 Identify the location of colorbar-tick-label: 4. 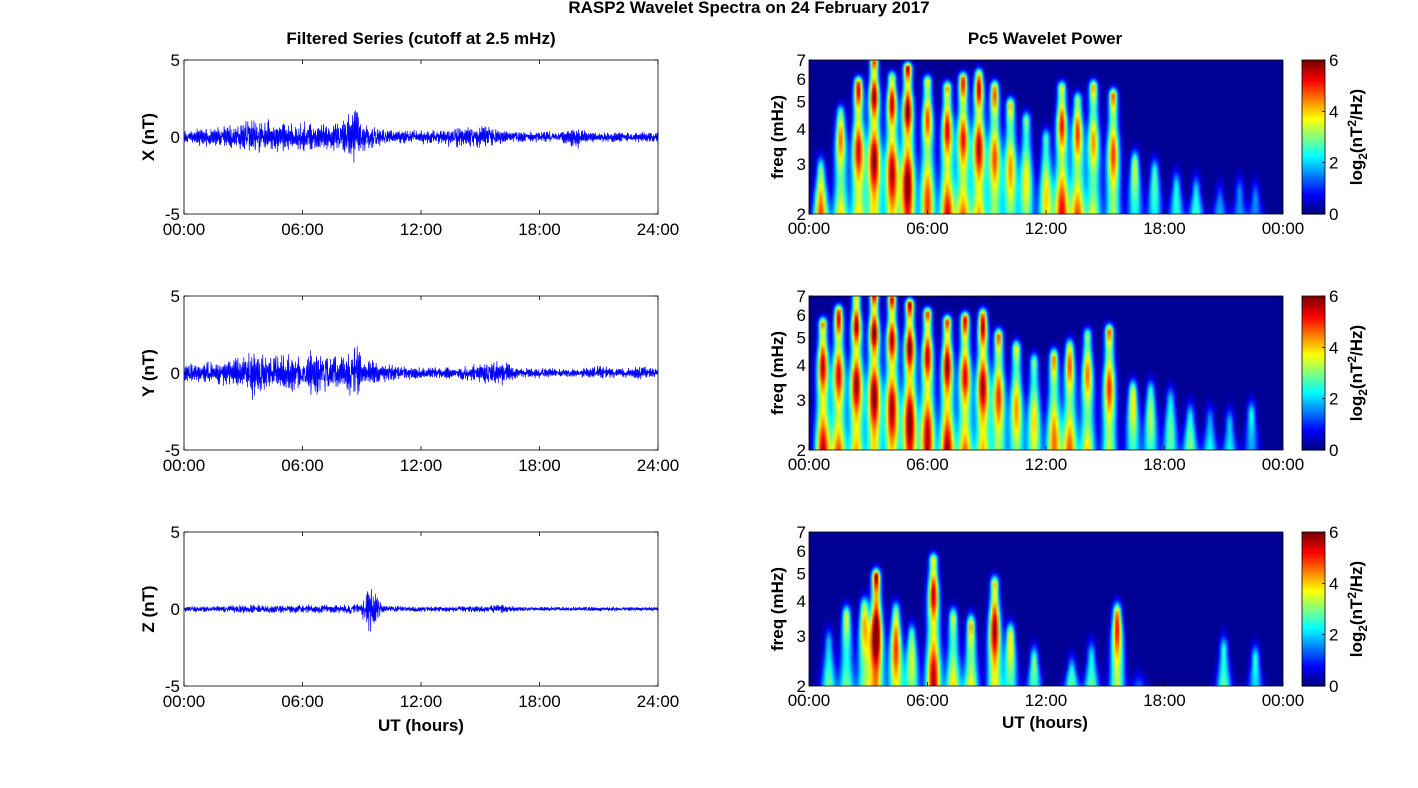
(1333, 111).